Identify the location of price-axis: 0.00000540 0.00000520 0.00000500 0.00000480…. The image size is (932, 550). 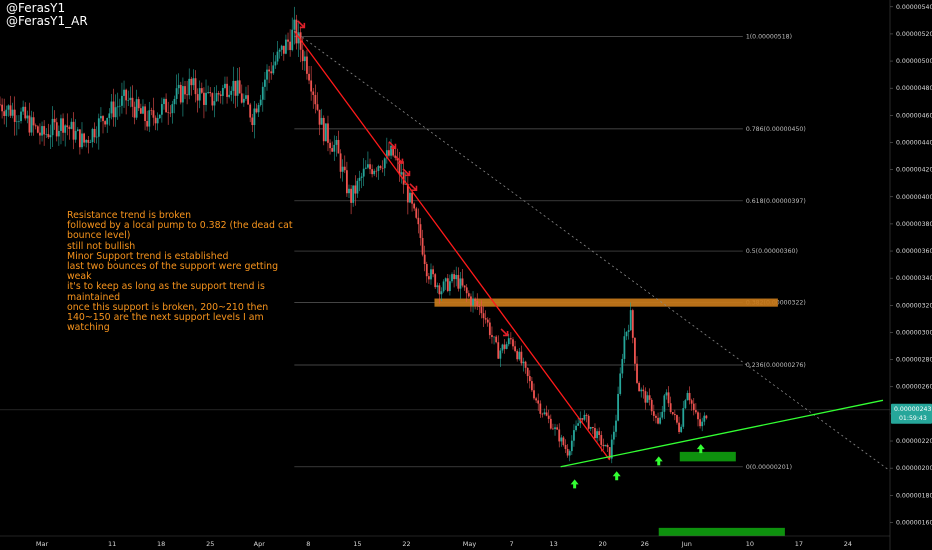
(910, 275).